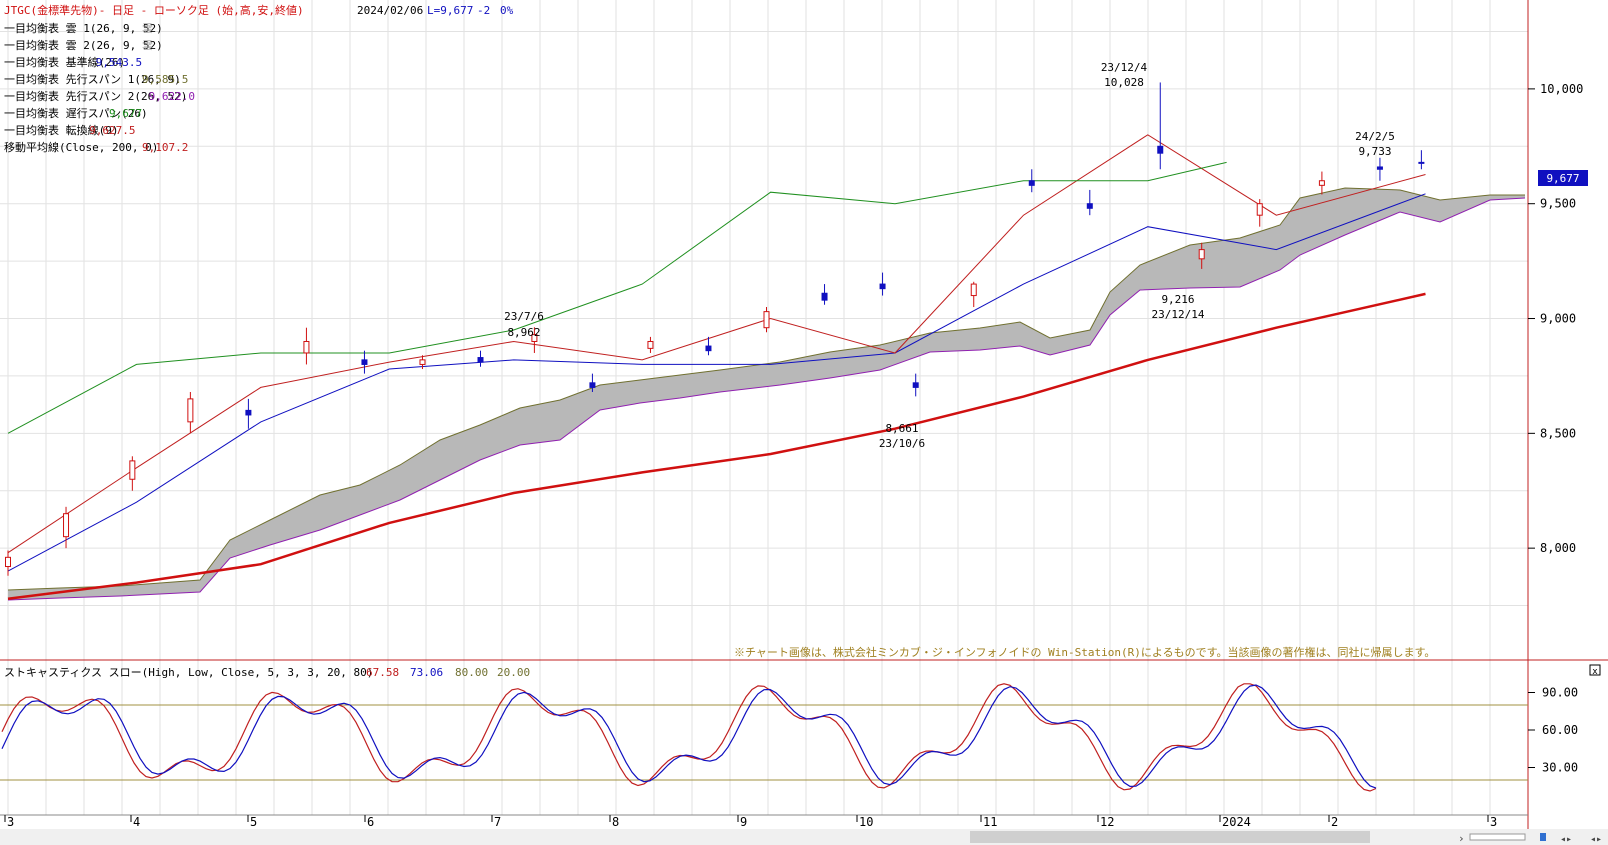  What do you see at coordinates (1560, 768) in the screenshot?
I see `stoch-tick-label: 30.00` at bounding box center [1560, 768].